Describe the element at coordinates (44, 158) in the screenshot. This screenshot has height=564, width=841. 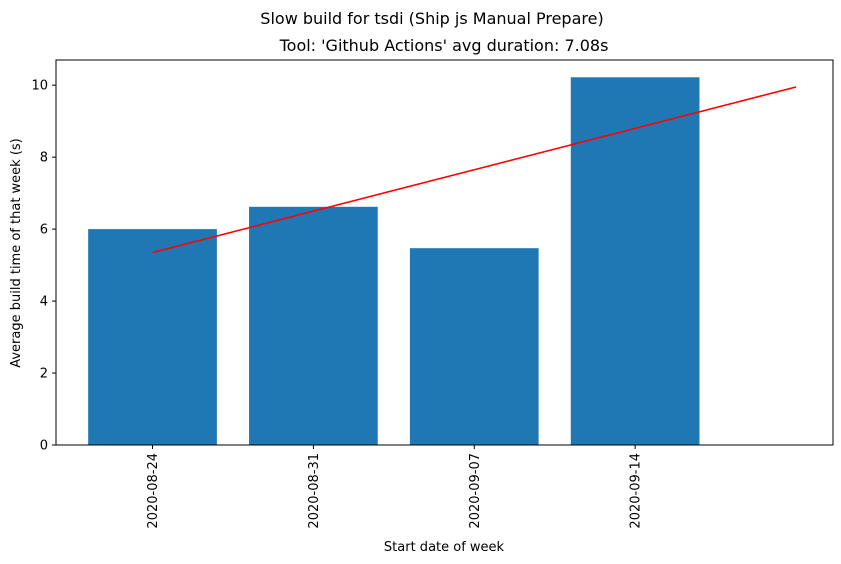
I see `y-tick-label: 8` at that location.